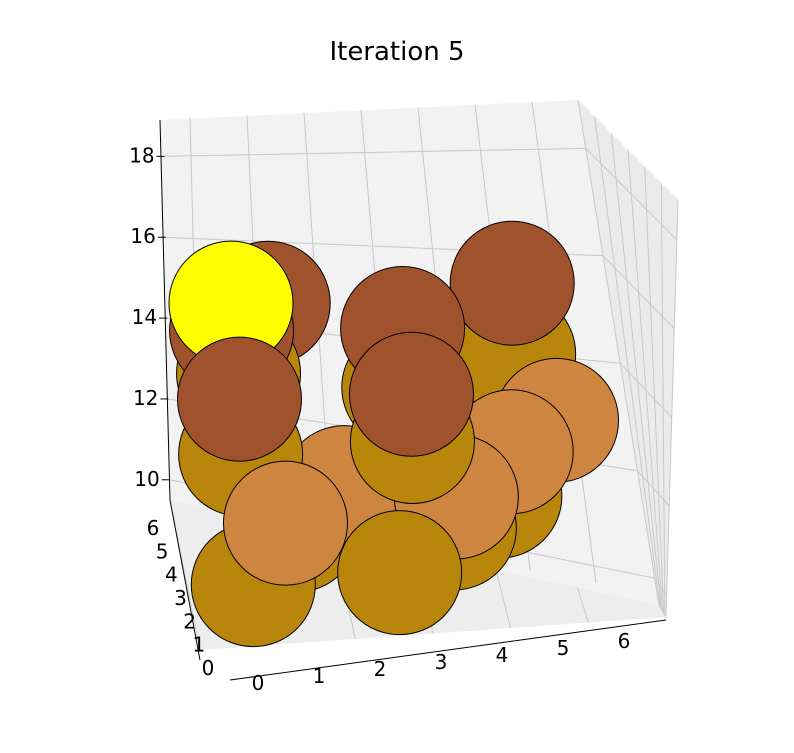 Image resolution: width=794 pixels, height=753 pixels. I want to click on x-tick-label: 0, so click(258, 683).